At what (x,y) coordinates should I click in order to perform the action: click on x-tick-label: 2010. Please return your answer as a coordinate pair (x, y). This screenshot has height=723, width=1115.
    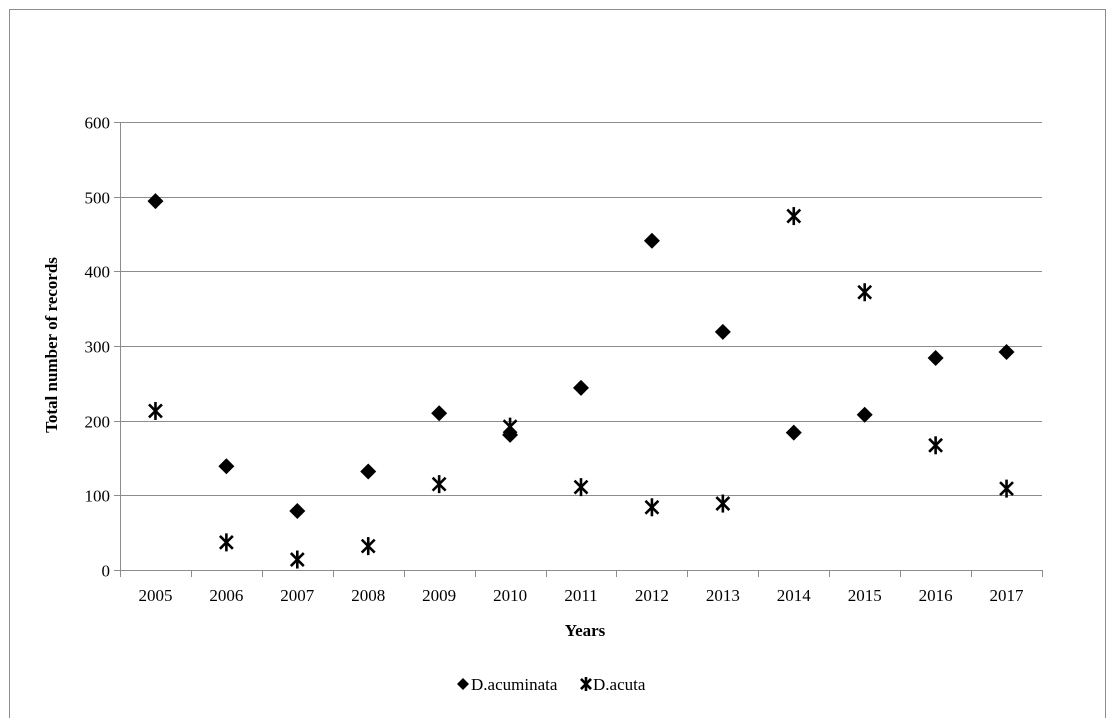
    Looking at the image, I should click on (510, 595).